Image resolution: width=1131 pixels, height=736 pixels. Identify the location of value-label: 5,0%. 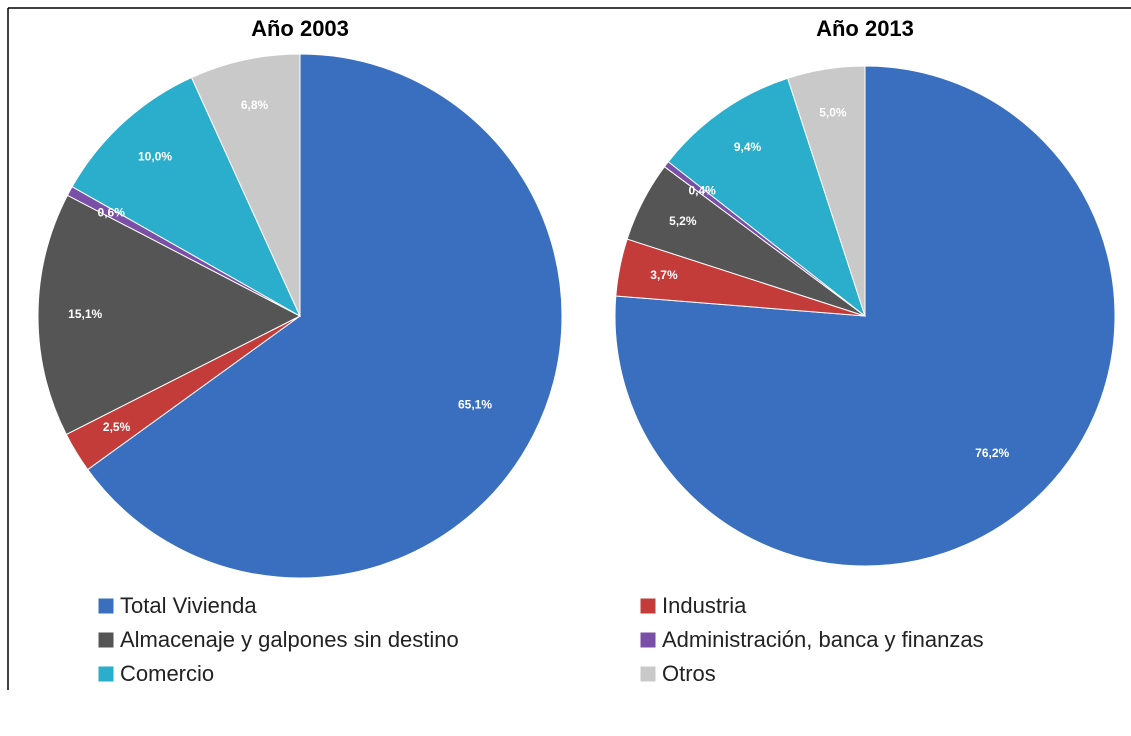
(833, 113).